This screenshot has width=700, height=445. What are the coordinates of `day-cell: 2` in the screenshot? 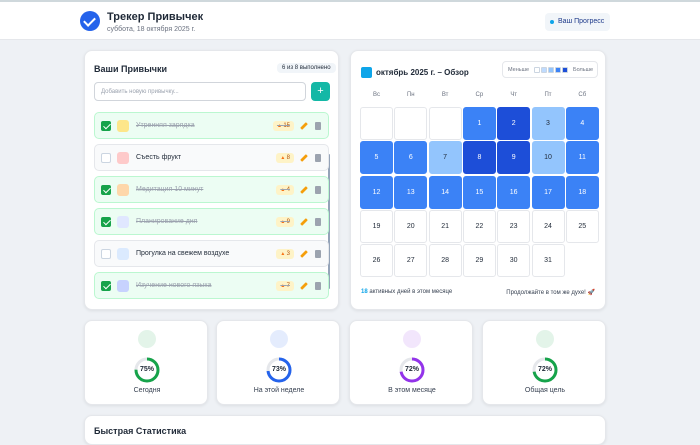 It's located at (514, 123).